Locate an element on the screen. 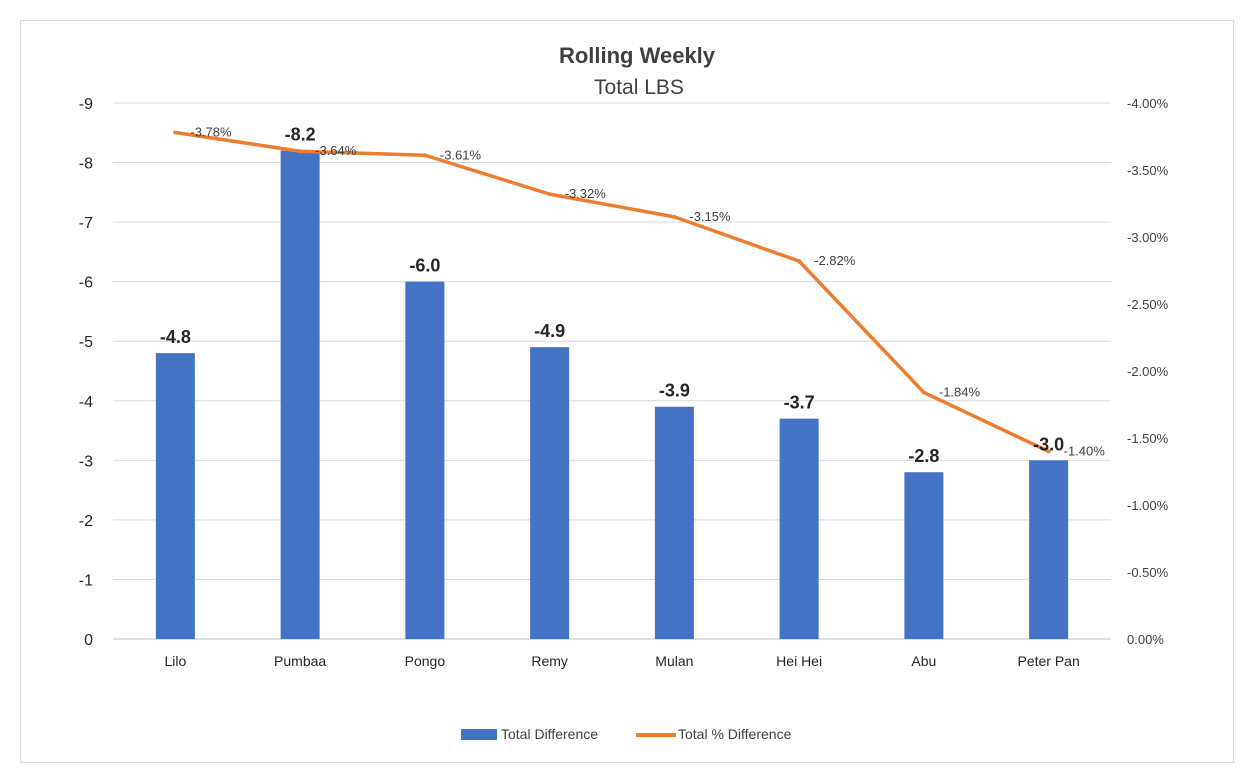  bar-data-label: -3.0 is located at coordinates (1048, 444).